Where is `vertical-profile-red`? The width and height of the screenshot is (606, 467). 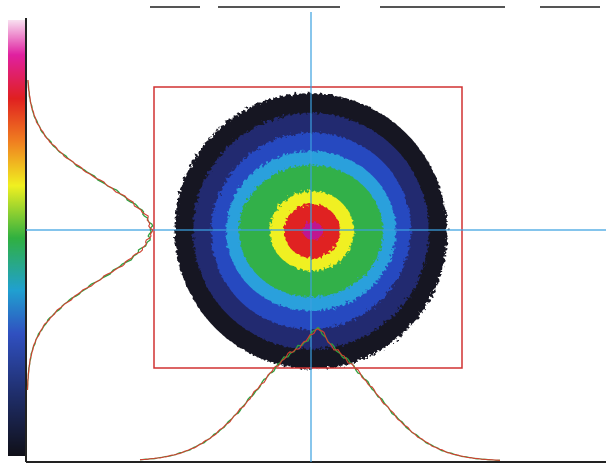
vertical-profile-red is located at coordinates (90, 235).